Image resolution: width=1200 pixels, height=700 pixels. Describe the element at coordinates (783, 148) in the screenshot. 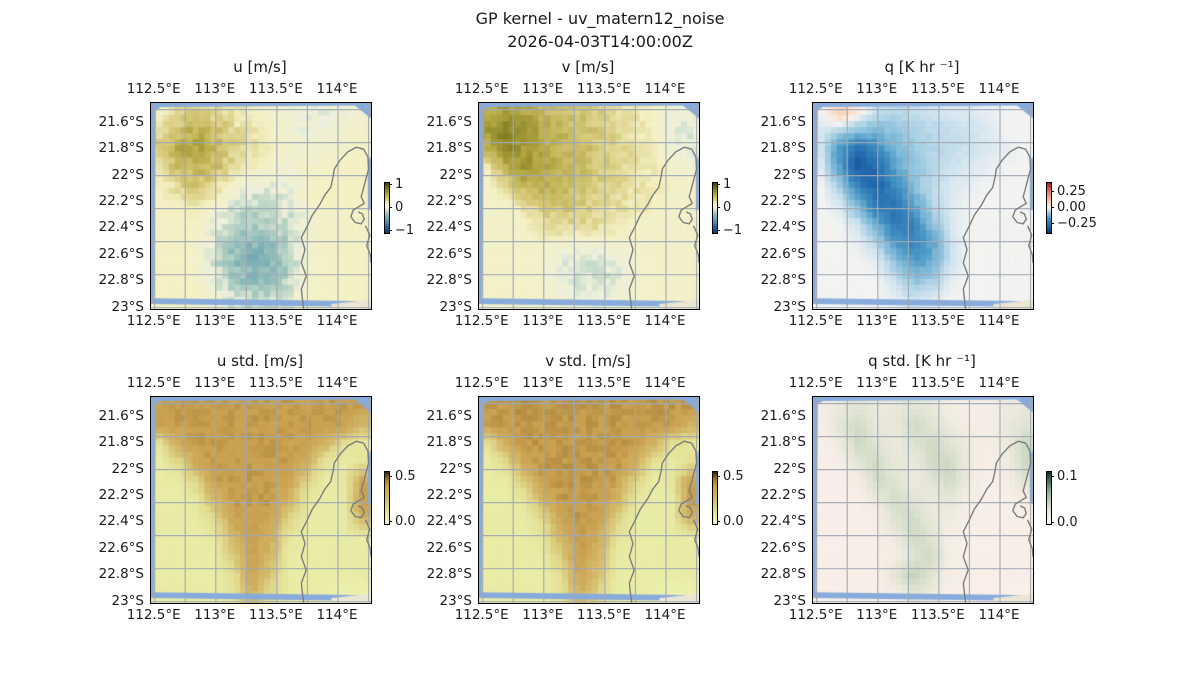

I see `lat-tick-q-1: 21.8°S` at that location.